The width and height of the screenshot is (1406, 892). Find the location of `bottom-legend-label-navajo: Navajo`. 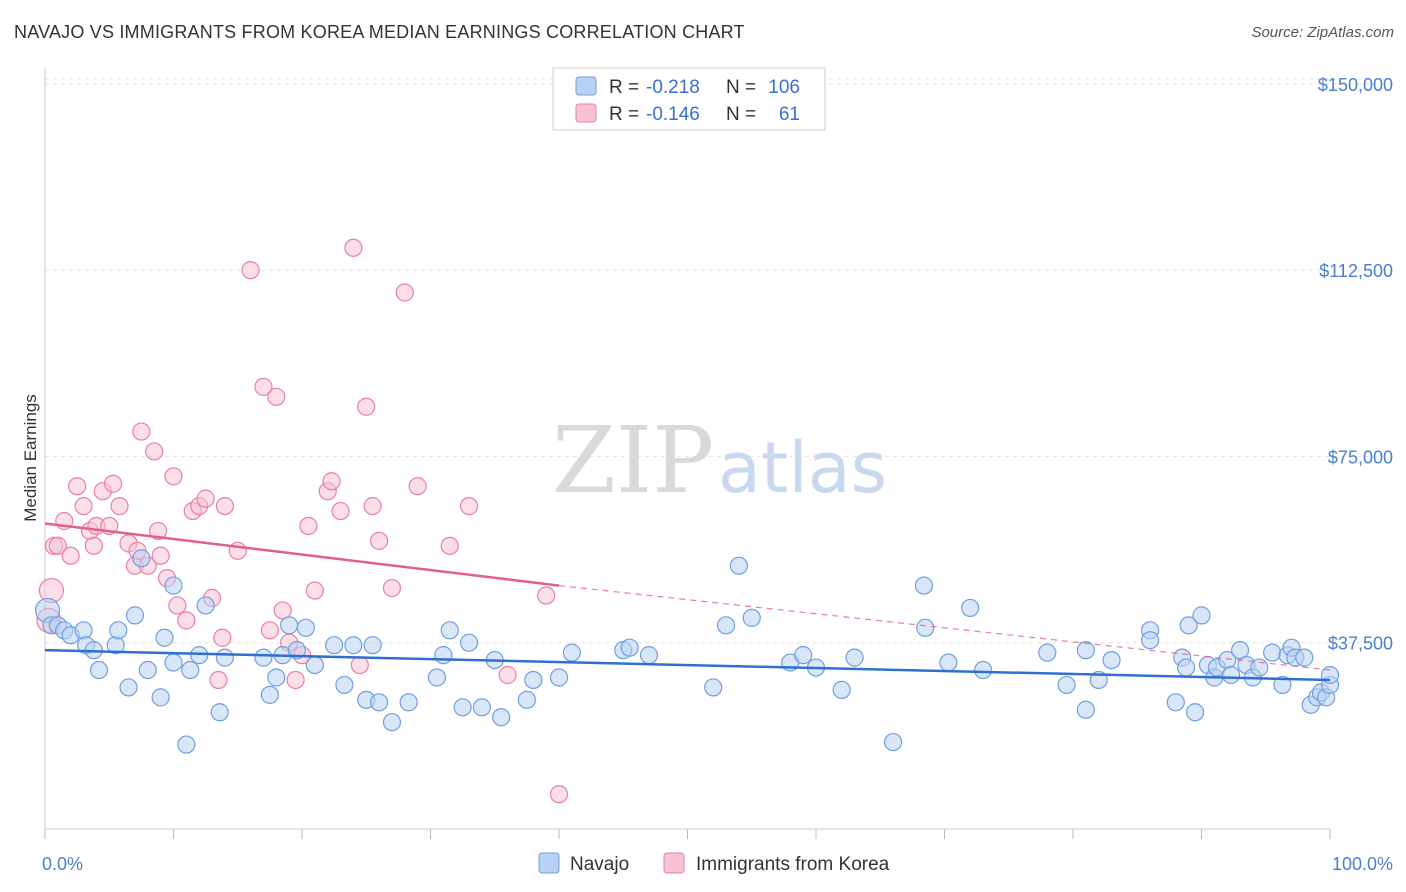

bottom-legend-label-navajo: Navajo is located at coordinates (599, 864).